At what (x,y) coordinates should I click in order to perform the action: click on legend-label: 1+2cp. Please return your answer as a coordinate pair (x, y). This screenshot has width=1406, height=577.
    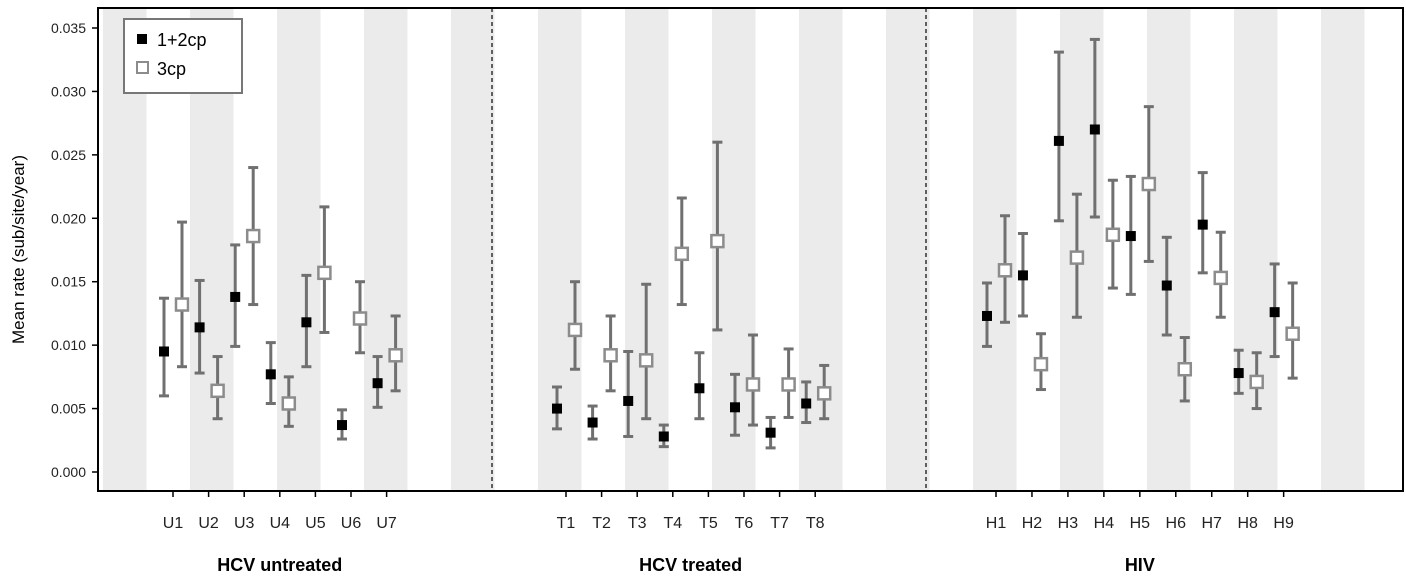
    Looking at the image, I should click on (182, 40).